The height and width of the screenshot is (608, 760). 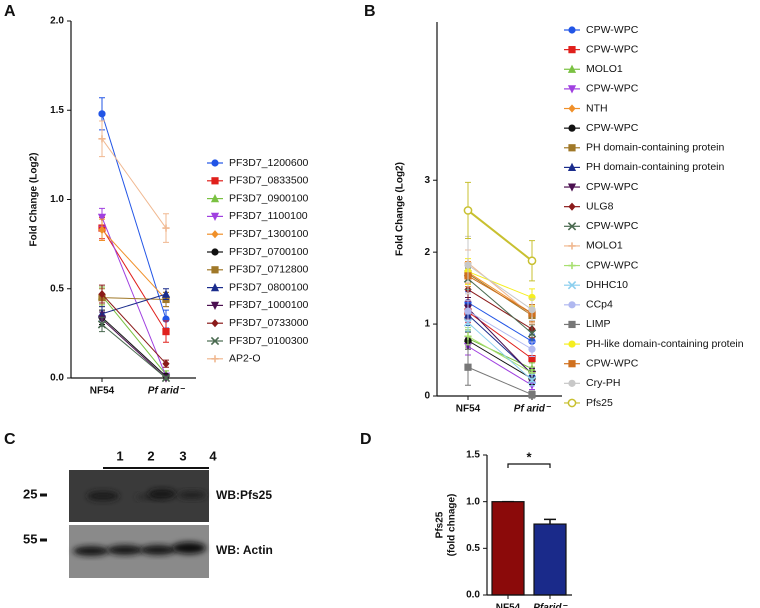 What do you see at coordinates (245, 359) in the screenshot?
I see `legend-label: AP2-O` at bounding box center [245, 359].